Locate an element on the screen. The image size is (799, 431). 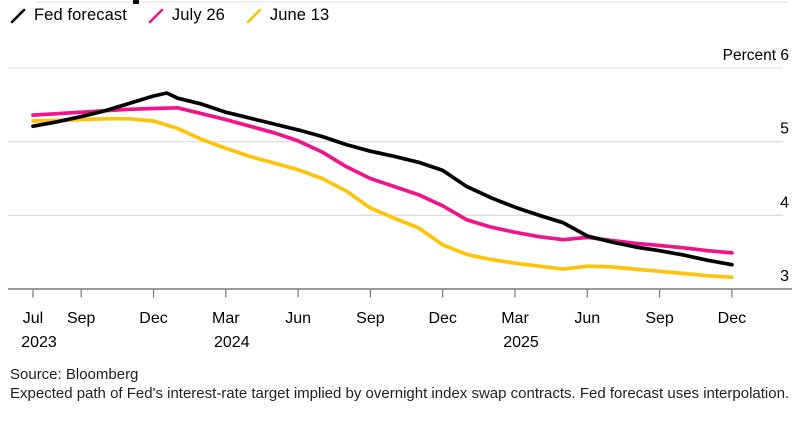
y-tick-label-3: 3 is located at coordinates (784, 276).